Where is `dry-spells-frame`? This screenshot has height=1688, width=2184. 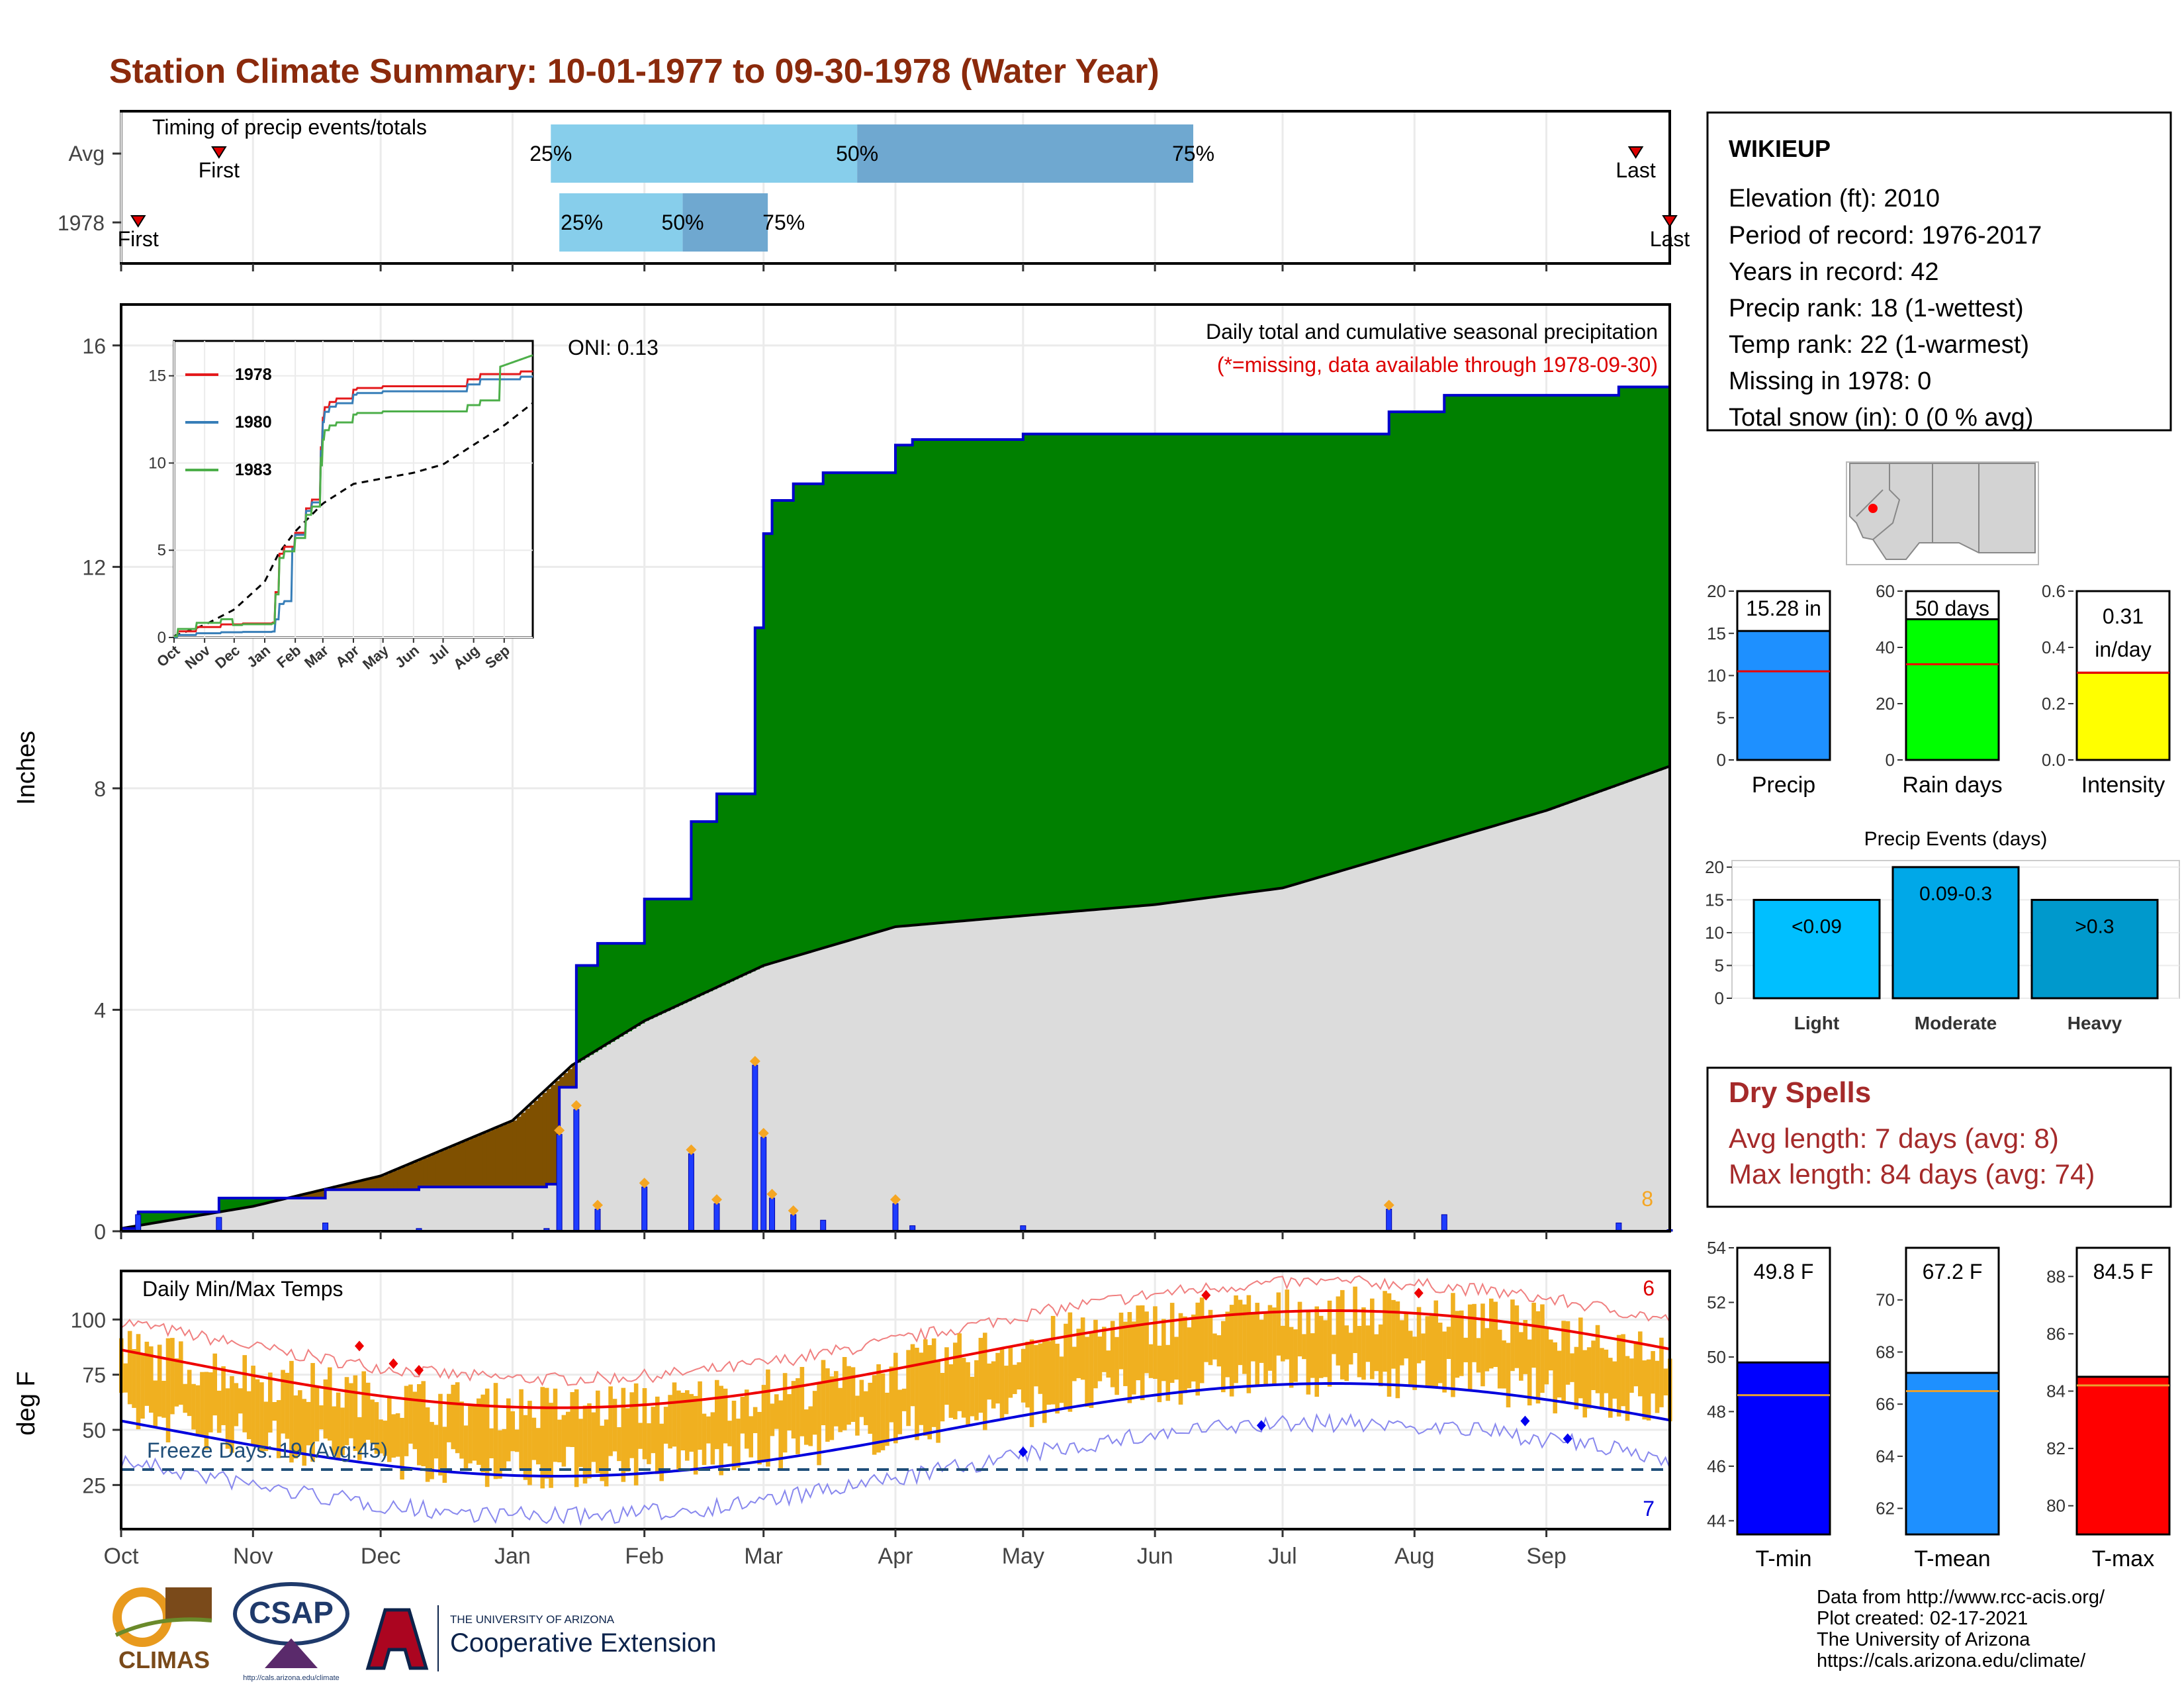 dry-spells-frame is located at coordinates (1939, 1137).